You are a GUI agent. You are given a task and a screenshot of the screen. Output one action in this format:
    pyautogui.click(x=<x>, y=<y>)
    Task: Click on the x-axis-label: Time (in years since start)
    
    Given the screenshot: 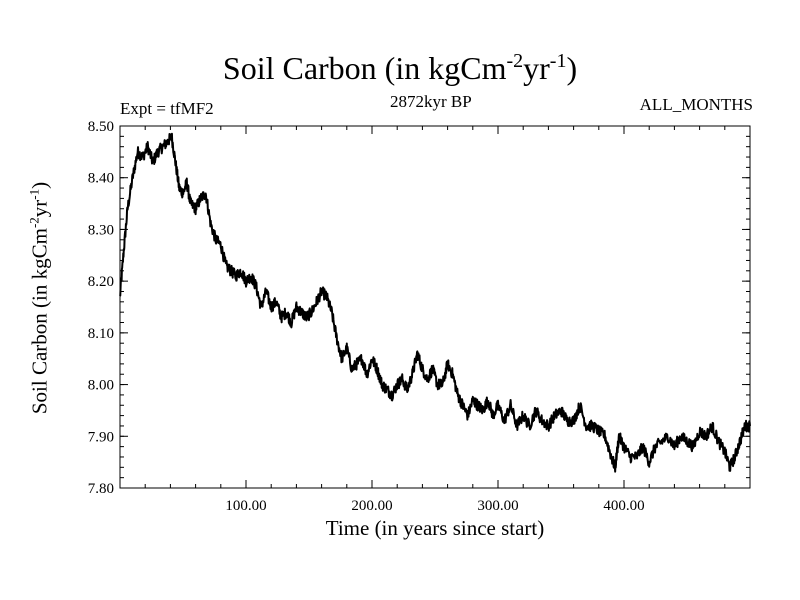 What is the action you would take?
    pyautogui.click(x=435, y=528)
    